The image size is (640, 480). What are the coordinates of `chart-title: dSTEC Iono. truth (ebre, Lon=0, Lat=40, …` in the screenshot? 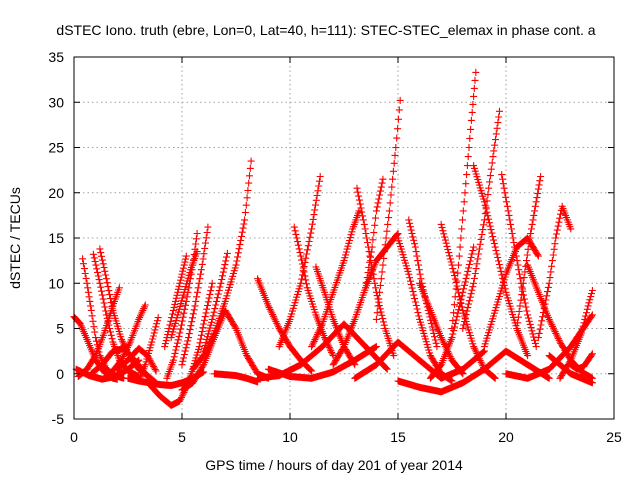 It's located at (325, 30).